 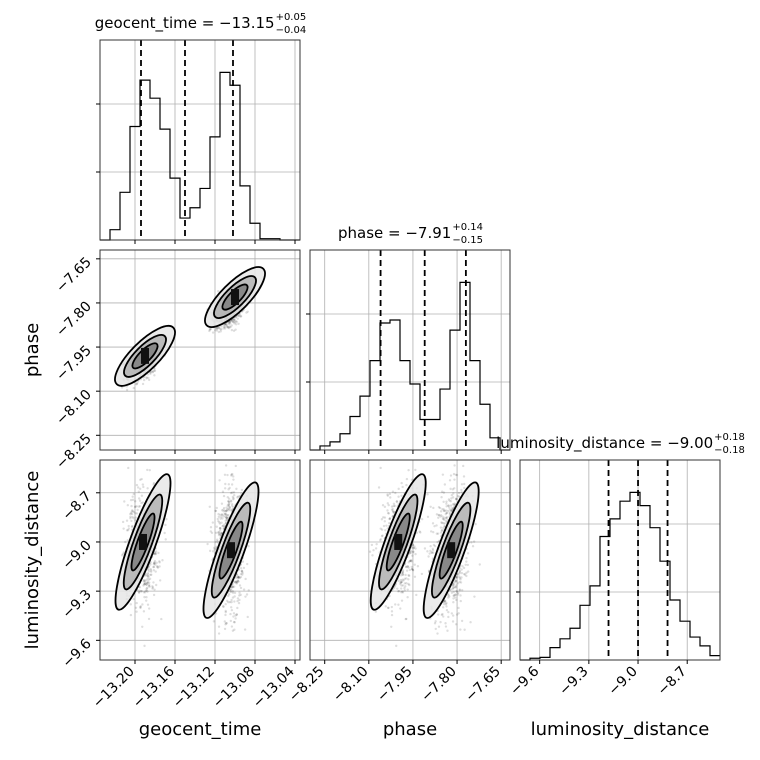 What do you see at coordinates (274, 687) in the screenshot?
I see `x-tick-label: −13.04` at bounding box center [274, 687].